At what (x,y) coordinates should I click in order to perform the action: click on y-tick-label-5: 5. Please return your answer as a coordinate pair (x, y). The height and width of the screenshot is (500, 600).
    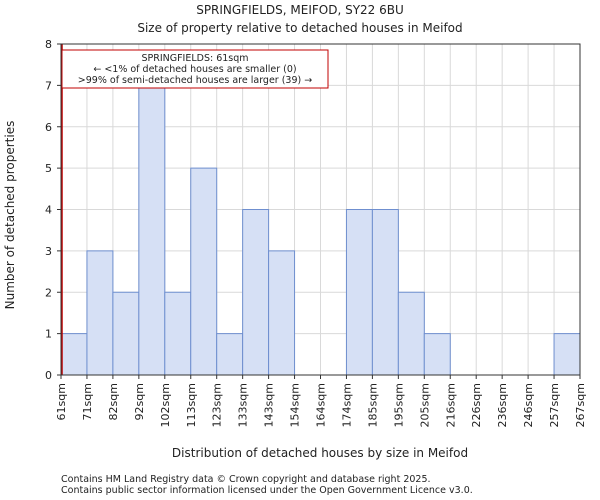
    Looking at the image, I should click on (48, 168).